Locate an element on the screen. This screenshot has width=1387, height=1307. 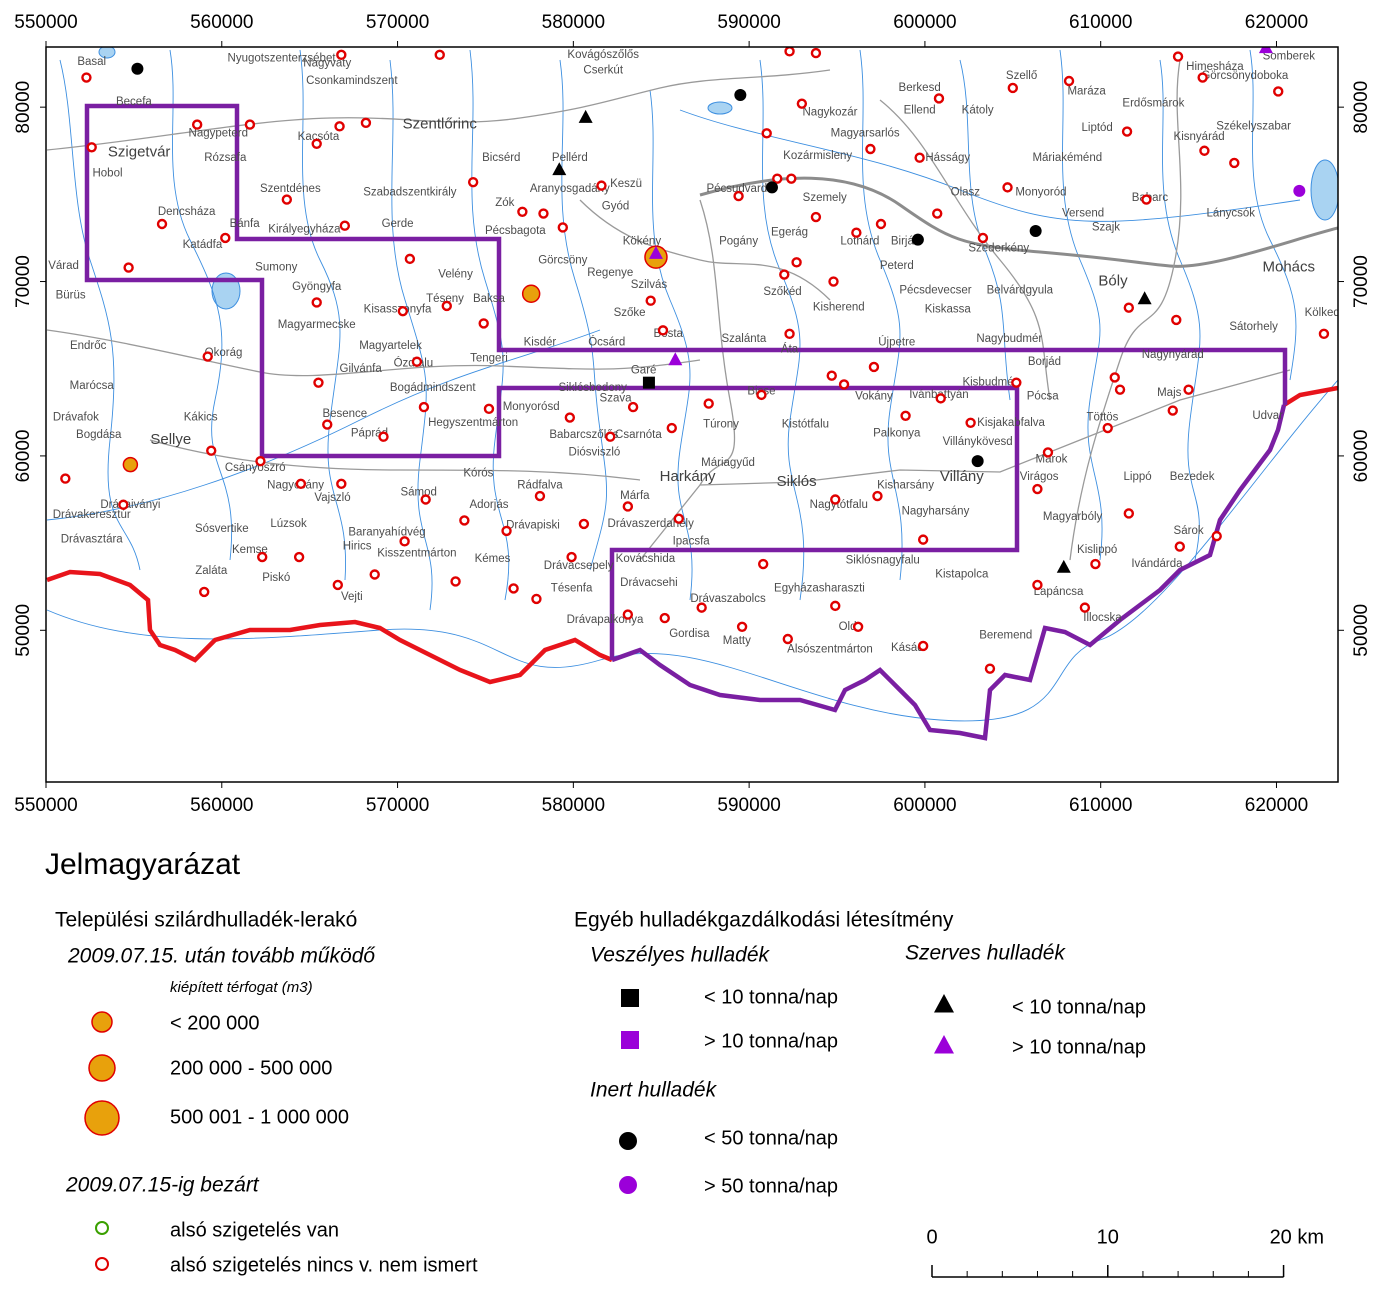
y-tick-label: 80000 is located at coordinates (23, 107).